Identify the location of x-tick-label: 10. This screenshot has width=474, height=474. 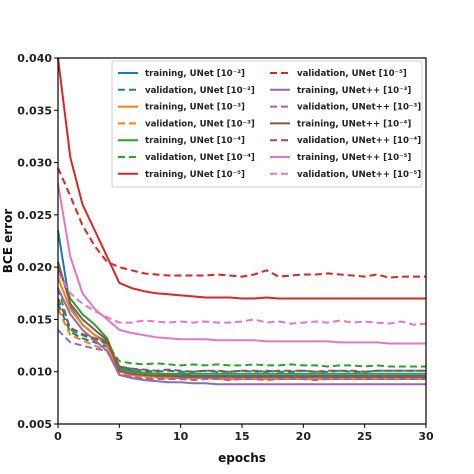
(181, 436).